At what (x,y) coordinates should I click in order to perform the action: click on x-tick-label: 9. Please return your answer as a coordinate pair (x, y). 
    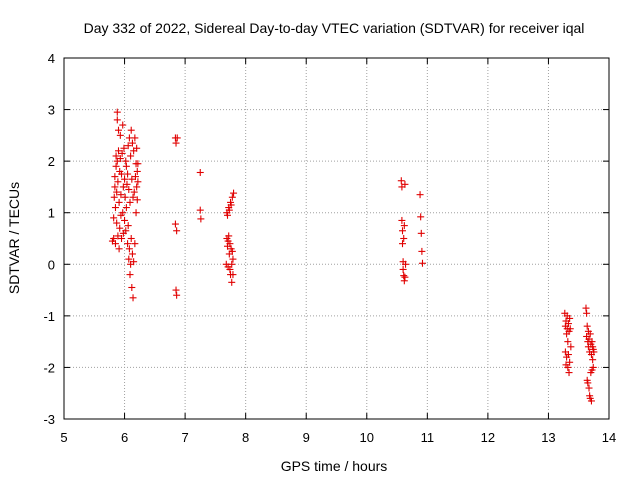
    Looking at the image, I should click on (306, 437).